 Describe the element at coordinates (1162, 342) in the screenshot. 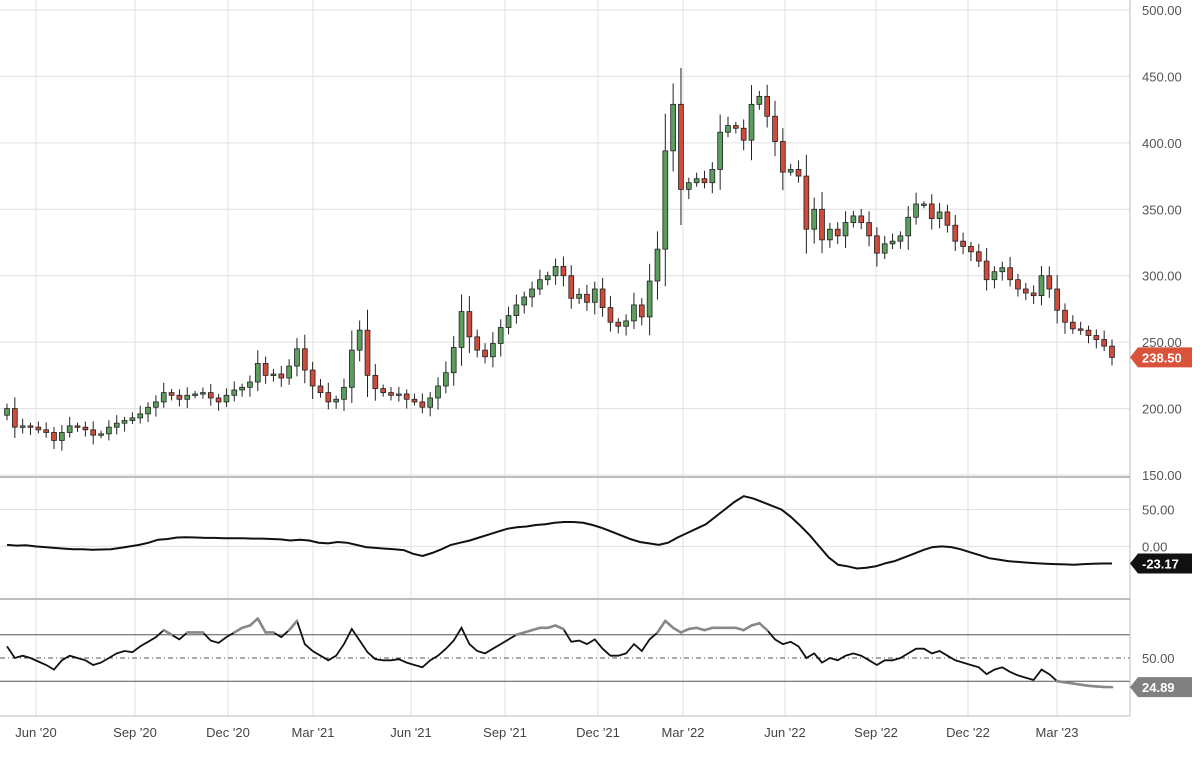

I see `price-tick-label: 250.00` at that location.